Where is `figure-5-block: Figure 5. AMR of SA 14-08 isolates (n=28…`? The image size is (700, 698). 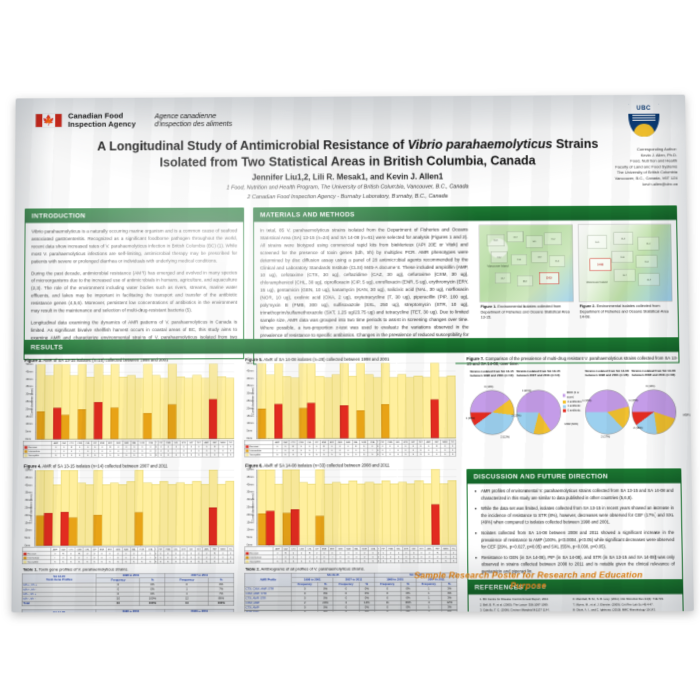
figure-5-block: Figure 5. AMR of SA 14-08 isolates (n=28… is located at coordinates (350, 406).